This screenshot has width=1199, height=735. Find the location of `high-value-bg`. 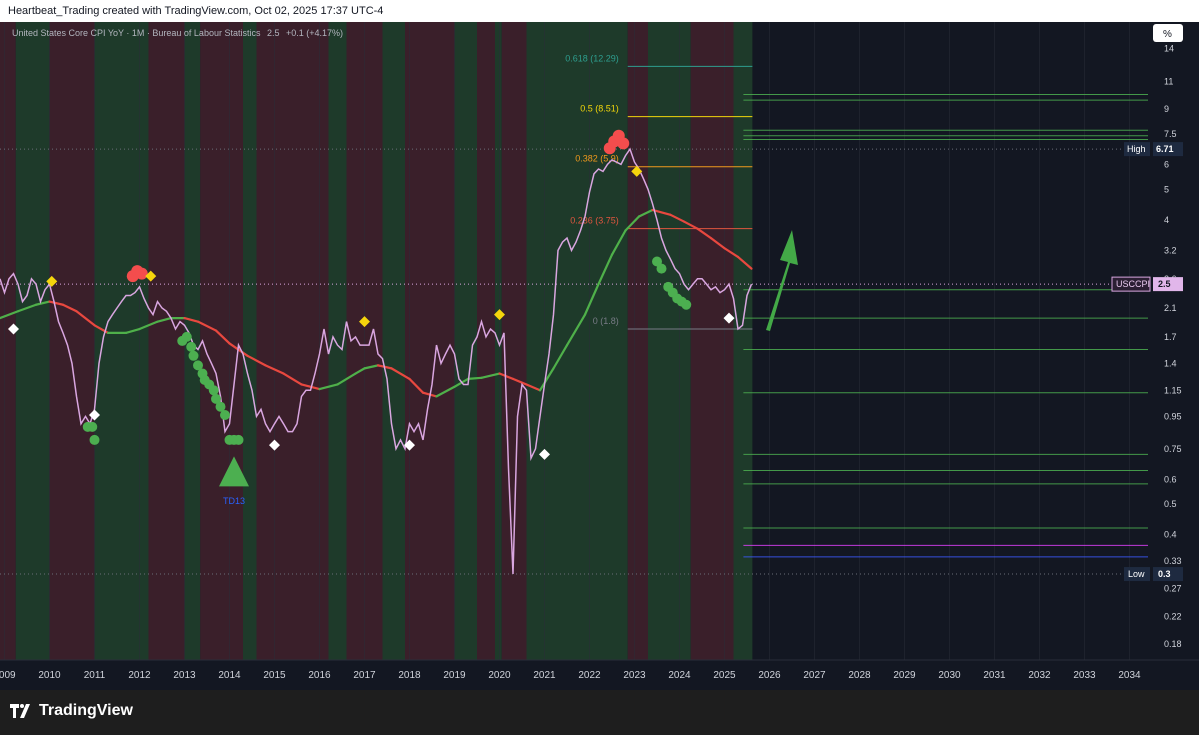

high-value-bg is located at coordinates (1168, 149).